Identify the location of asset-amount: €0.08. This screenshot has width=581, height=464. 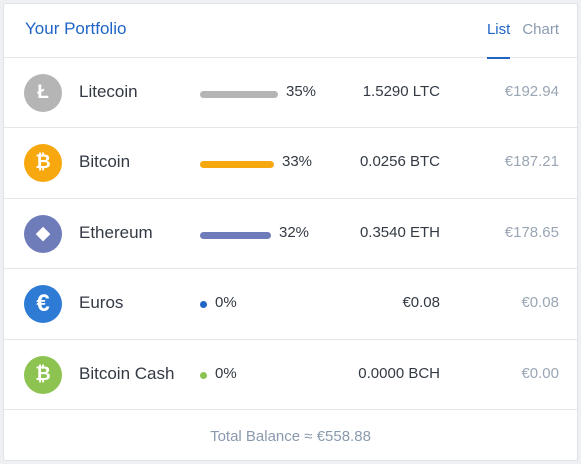
(421, 303).